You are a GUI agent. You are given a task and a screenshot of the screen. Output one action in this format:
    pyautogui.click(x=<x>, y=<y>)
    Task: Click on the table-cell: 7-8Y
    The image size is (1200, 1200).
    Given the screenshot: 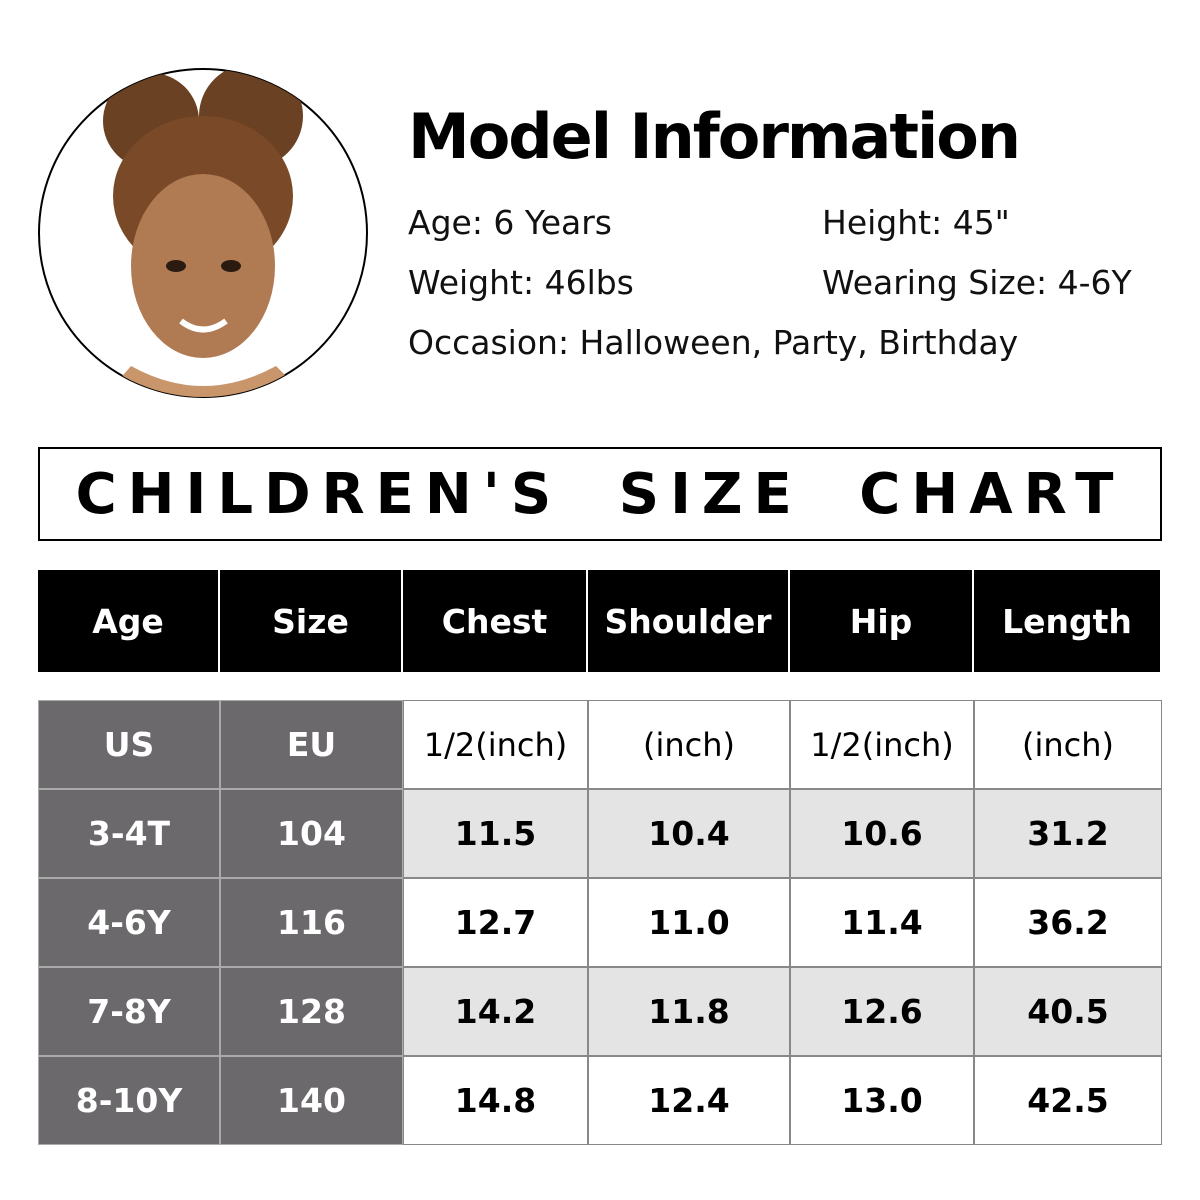 What is the action you would take?
    pyautogui.click(x=129, y=1011)
    